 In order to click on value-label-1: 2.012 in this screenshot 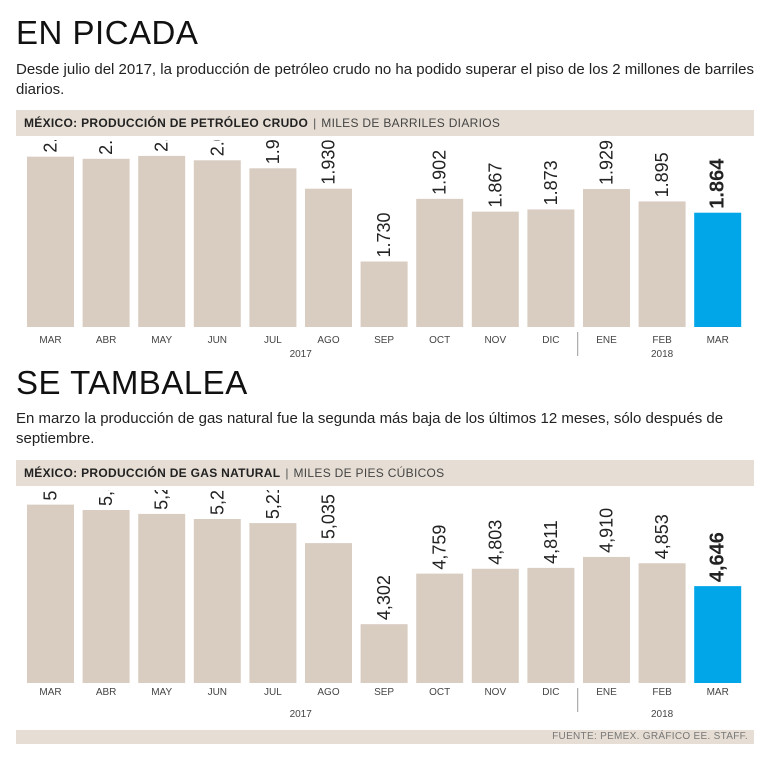, I will do `click(106, 147)`.